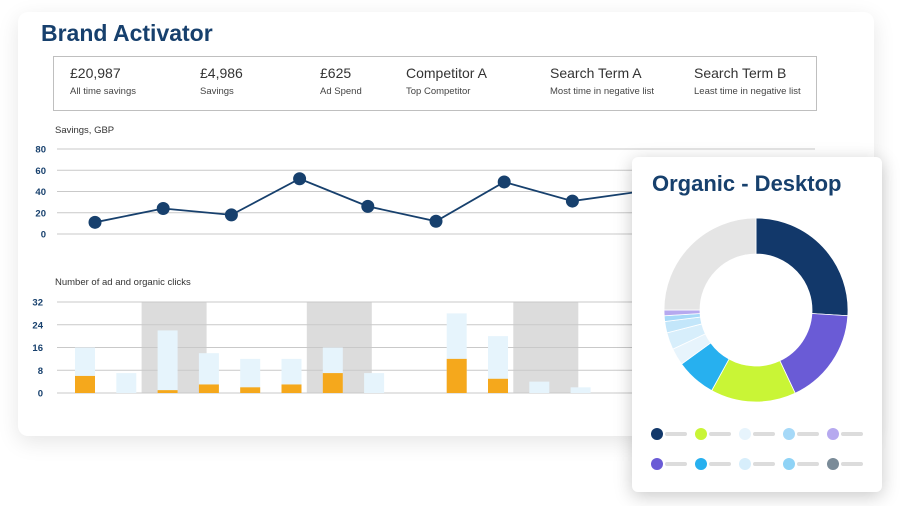 The image size is (900, 506). Describe the element at coordinates (84, 130) in the screenshot. I see `line-chart-title: Savings, GBP` at that location.